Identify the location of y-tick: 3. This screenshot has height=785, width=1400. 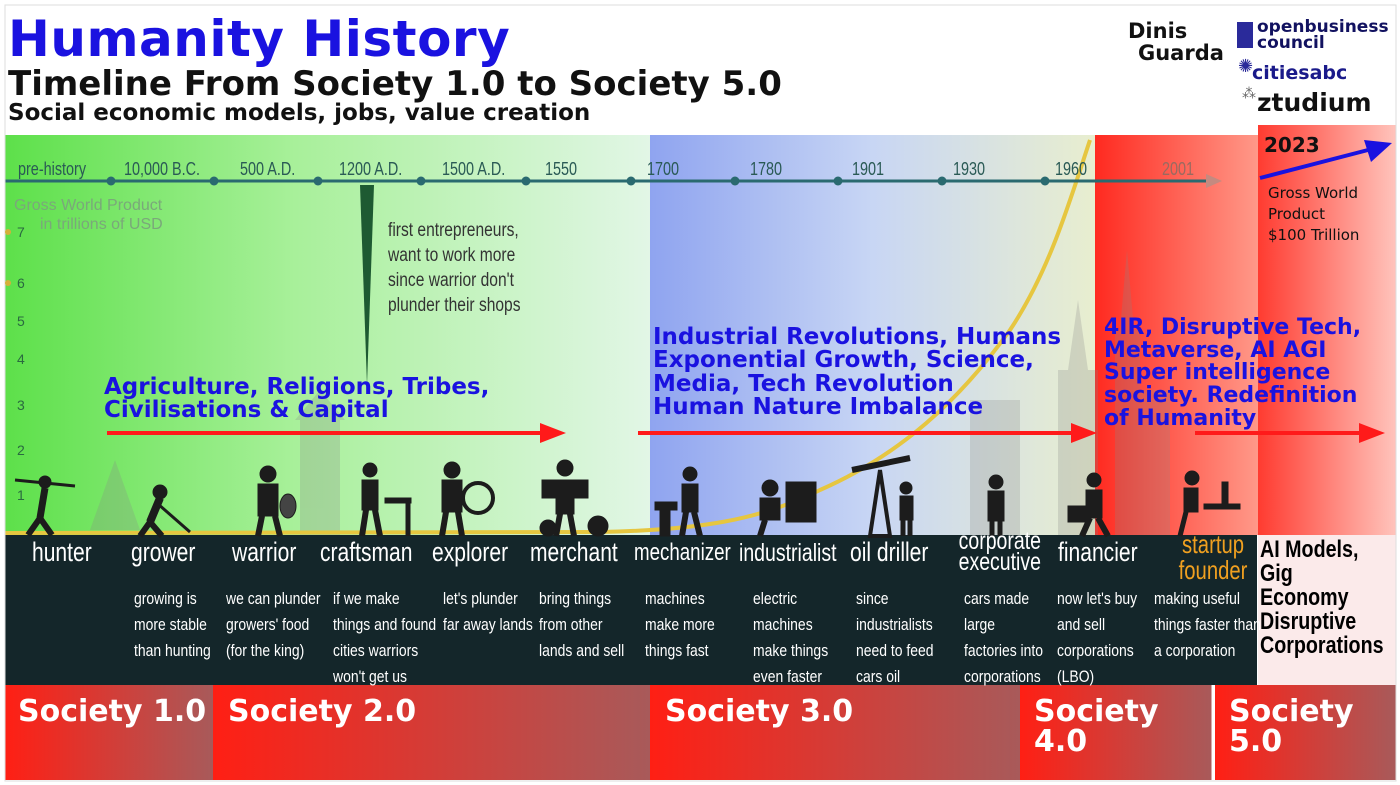
(21, 405).